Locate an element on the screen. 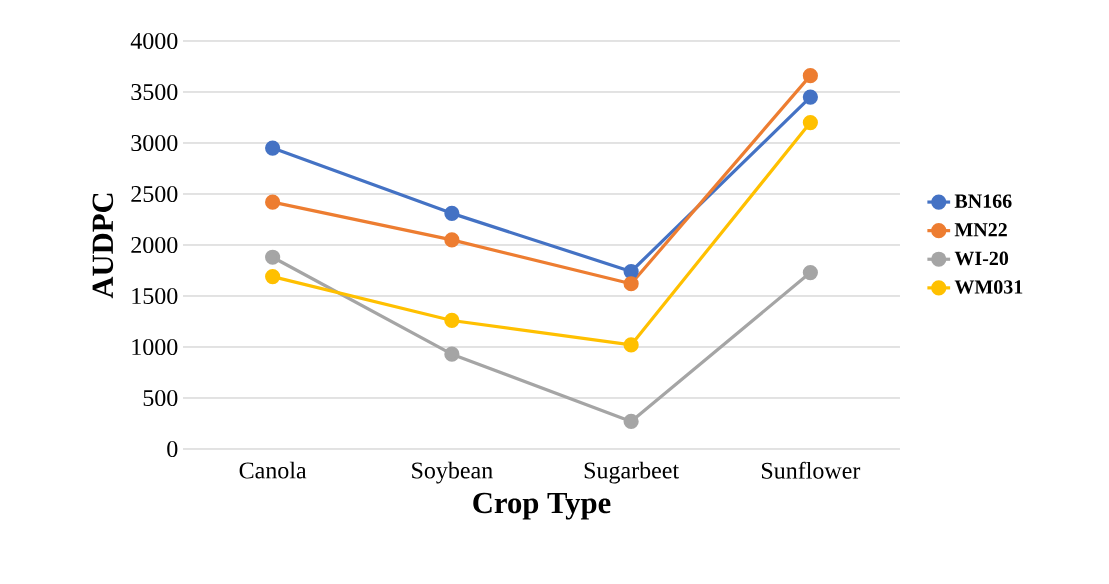 The image size is (1109, 584). x-tick-label: Sunflower is located at coordinates (811, 470).